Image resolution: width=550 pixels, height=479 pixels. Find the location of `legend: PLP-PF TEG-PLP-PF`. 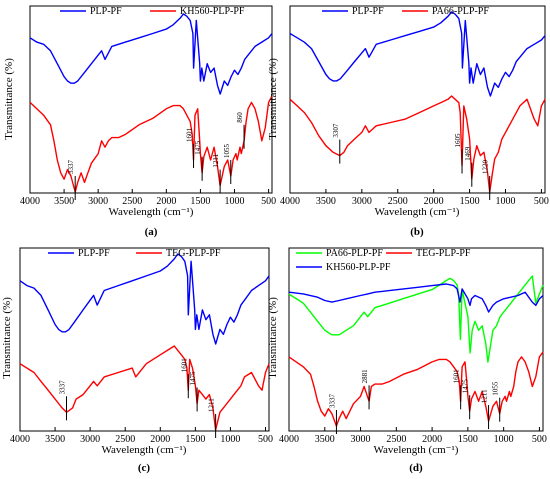

legend: PLP-PF TEG-PLP-PF is located at coordinates (134, 253).